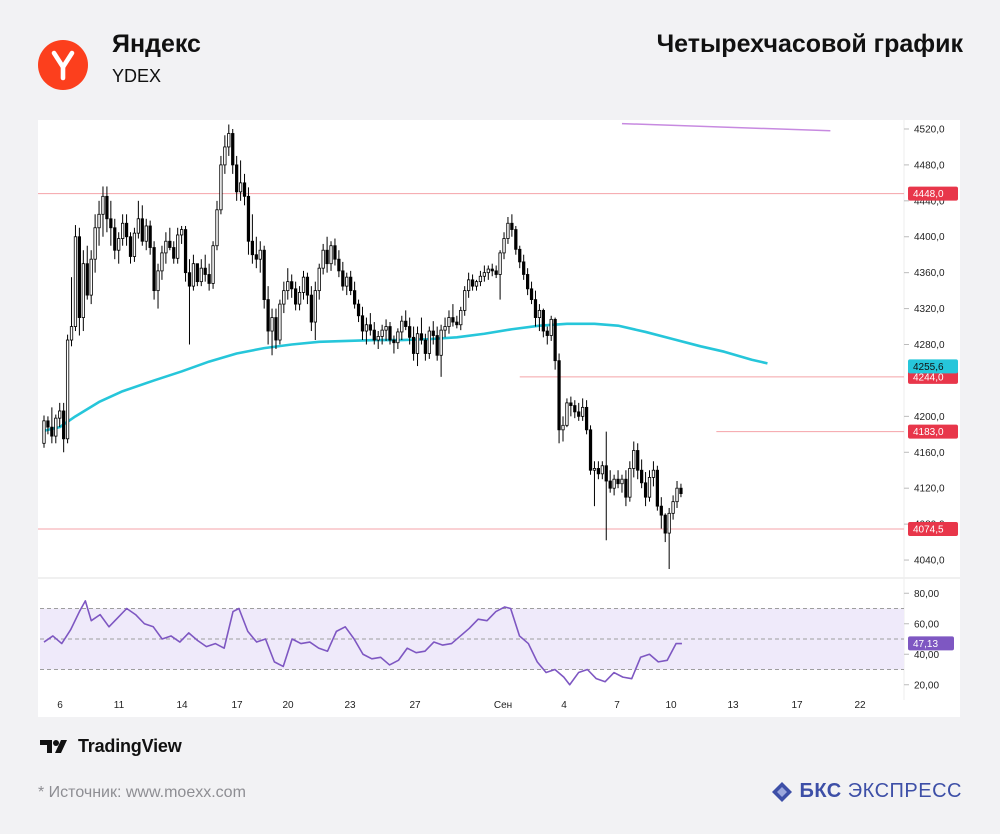 The width and height of the screenshot is (1000, 834). What do you see at coordinates (797, 705) in the screenshot?
I see `x-tick-label: 17` at bounding box center [797, 705].